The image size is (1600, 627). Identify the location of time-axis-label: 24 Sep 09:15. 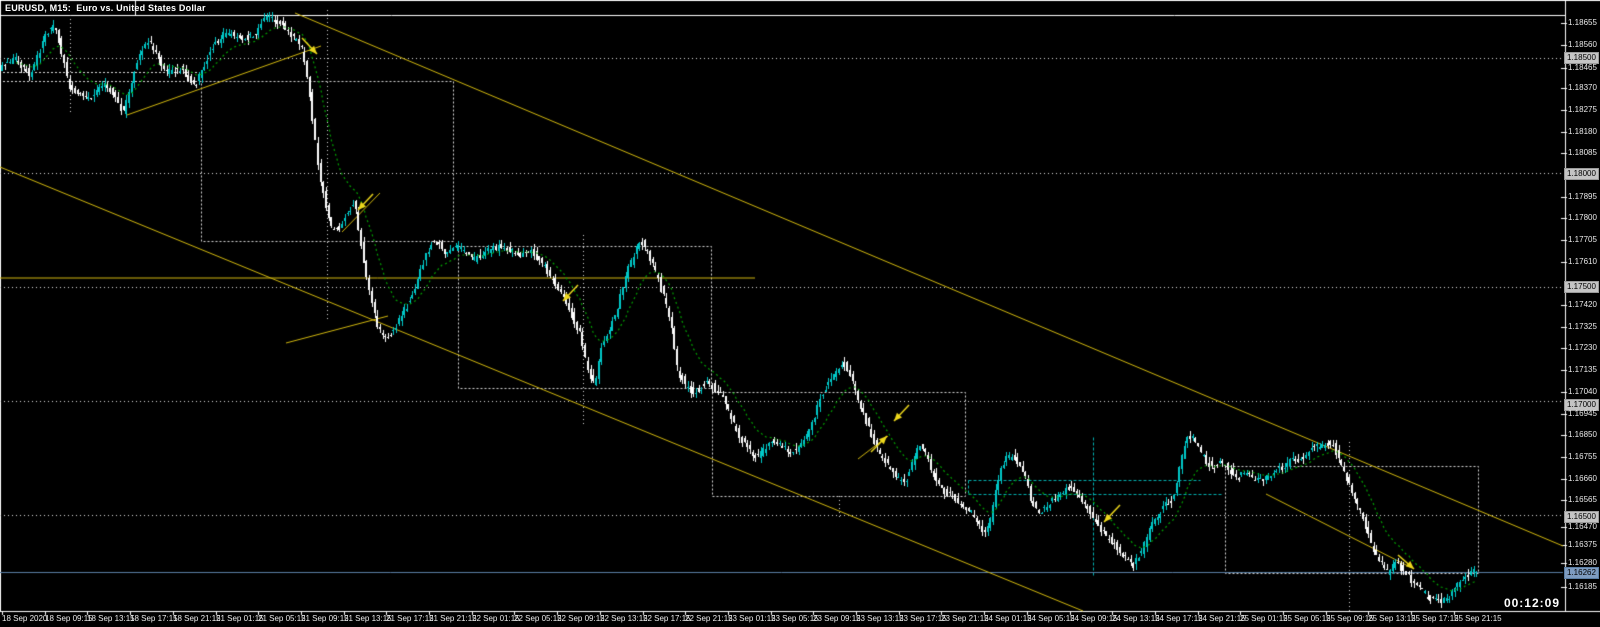
(1094, 618).